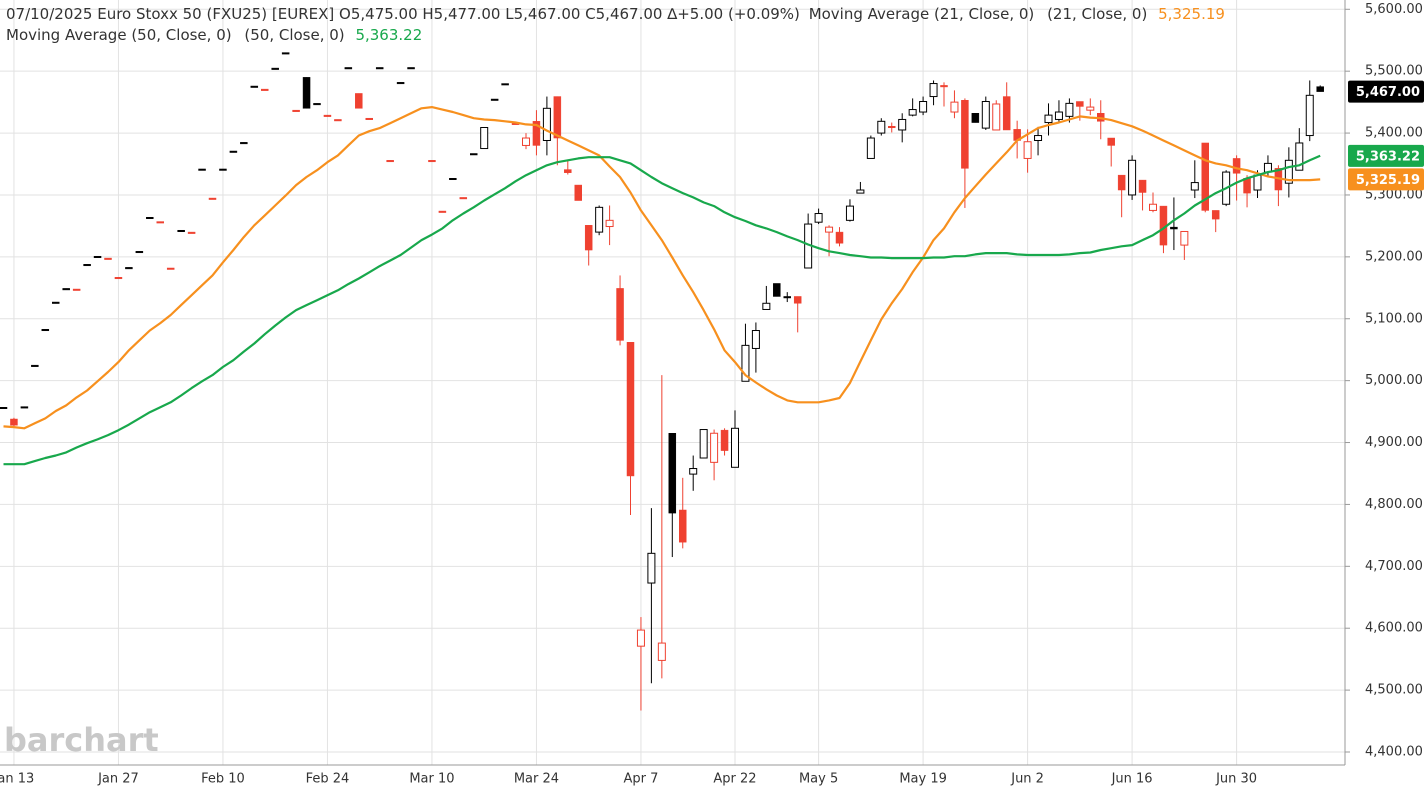  What do you see at coordinates (1236, 779) in the screenshot?
I see `x-tick-label: Jun 30` at bounding box center [1236, 779].